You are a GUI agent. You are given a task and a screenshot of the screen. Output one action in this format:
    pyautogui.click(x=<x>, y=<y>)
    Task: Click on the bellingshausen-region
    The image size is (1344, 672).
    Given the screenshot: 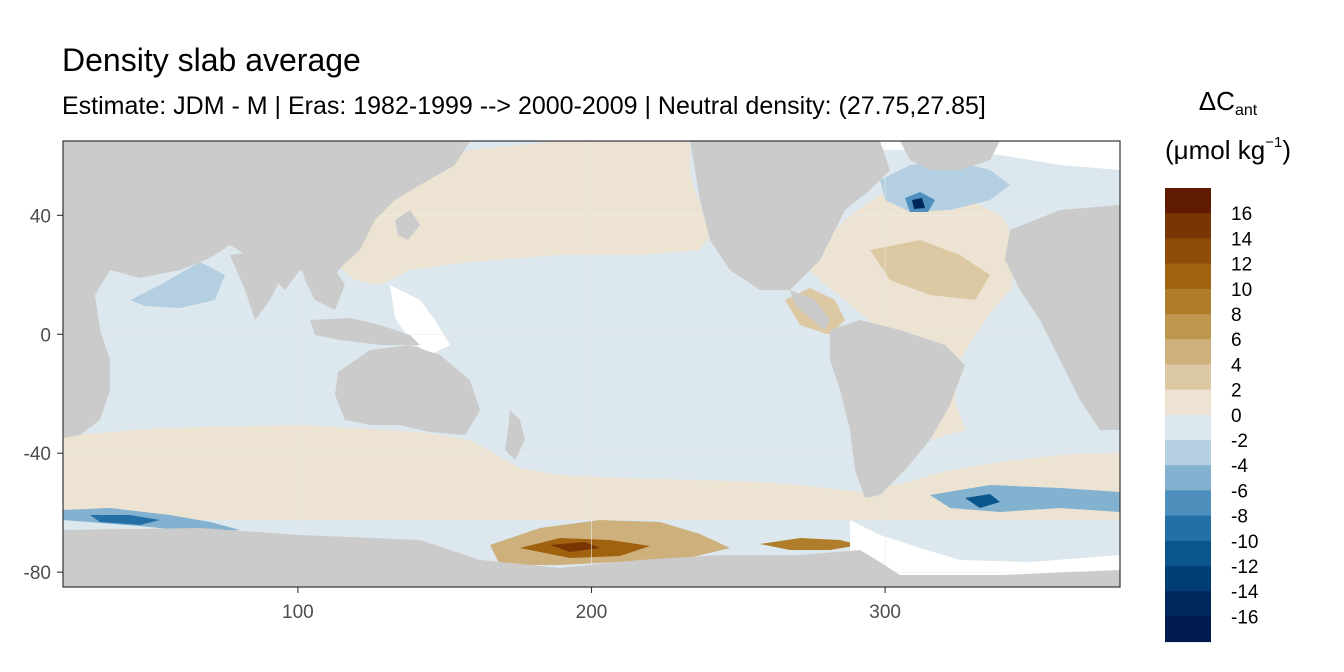 What is the action you would take?
    pyautogui.click(x=810, y=544)
    